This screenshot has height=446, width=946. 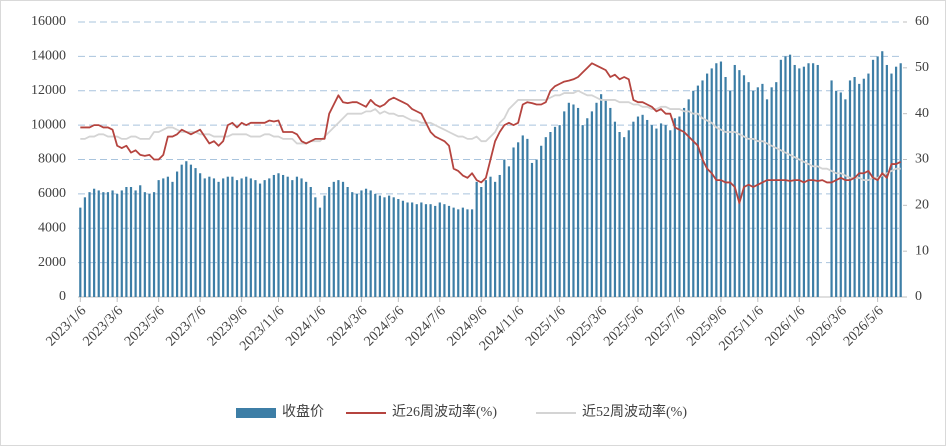 I want to click on y-tick-label: 14000, so click(x=48, y=56).